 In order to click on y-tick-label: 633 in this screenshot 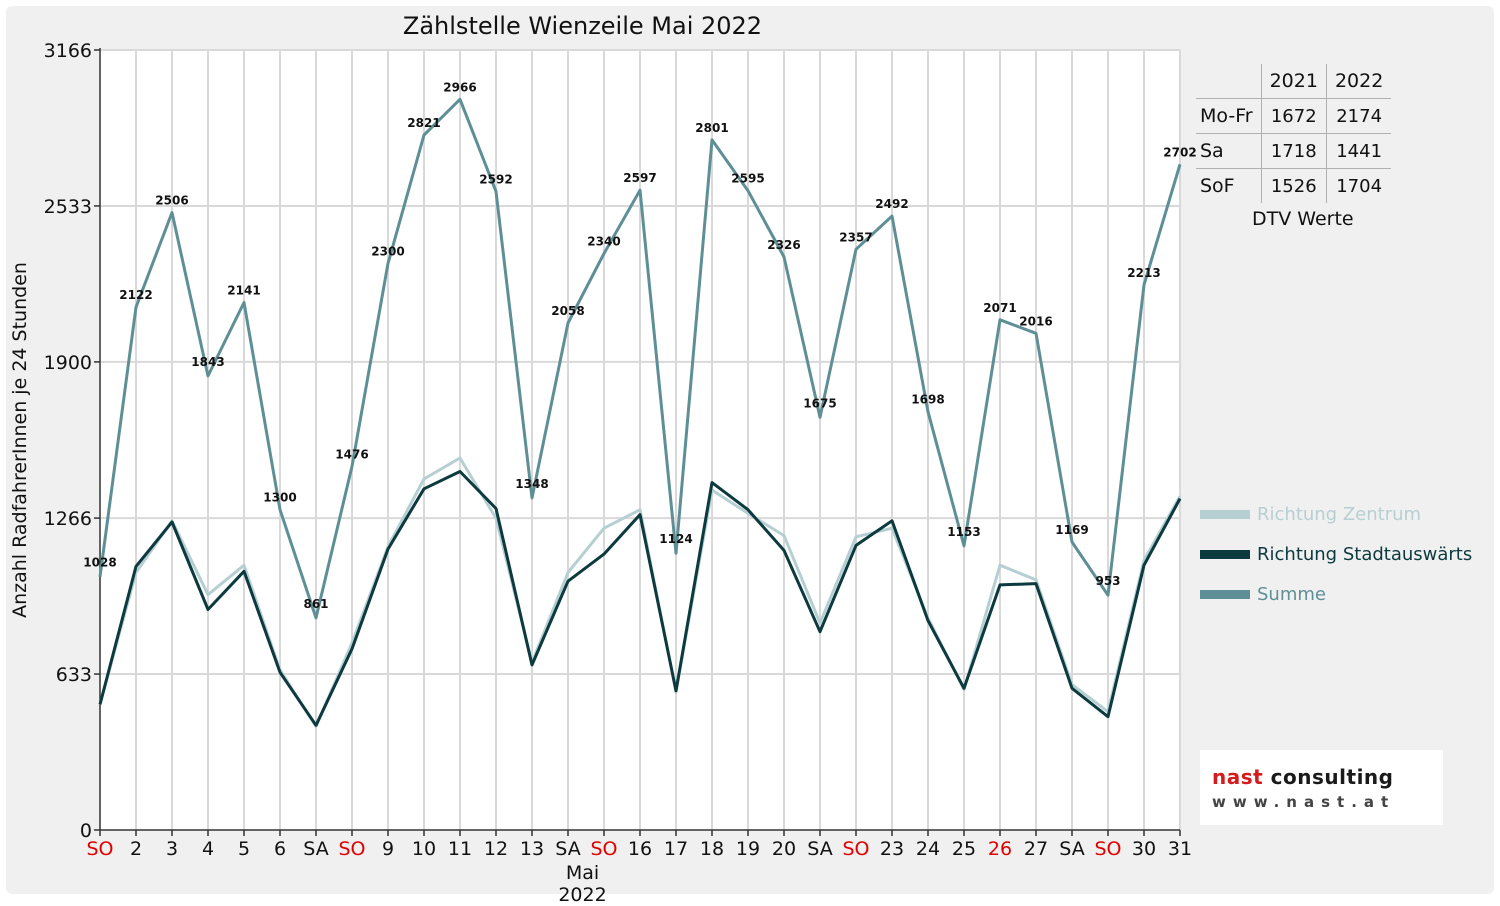, I will do `click(74, 675)`.